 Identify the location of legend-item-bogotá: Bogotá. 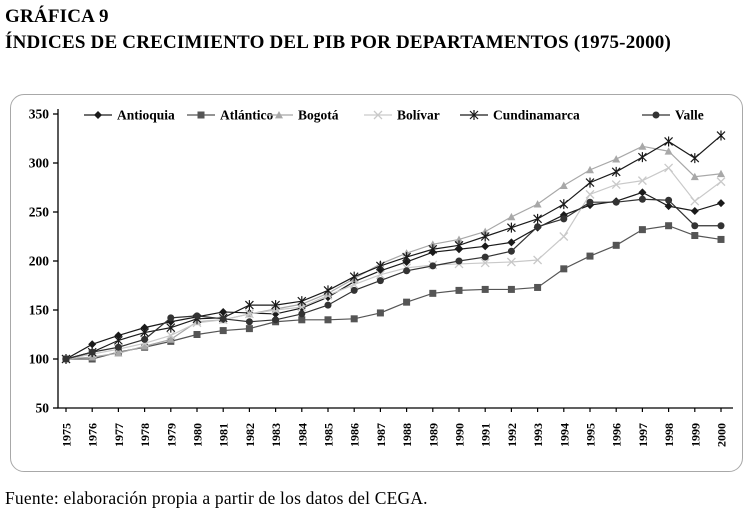
(302, 115).